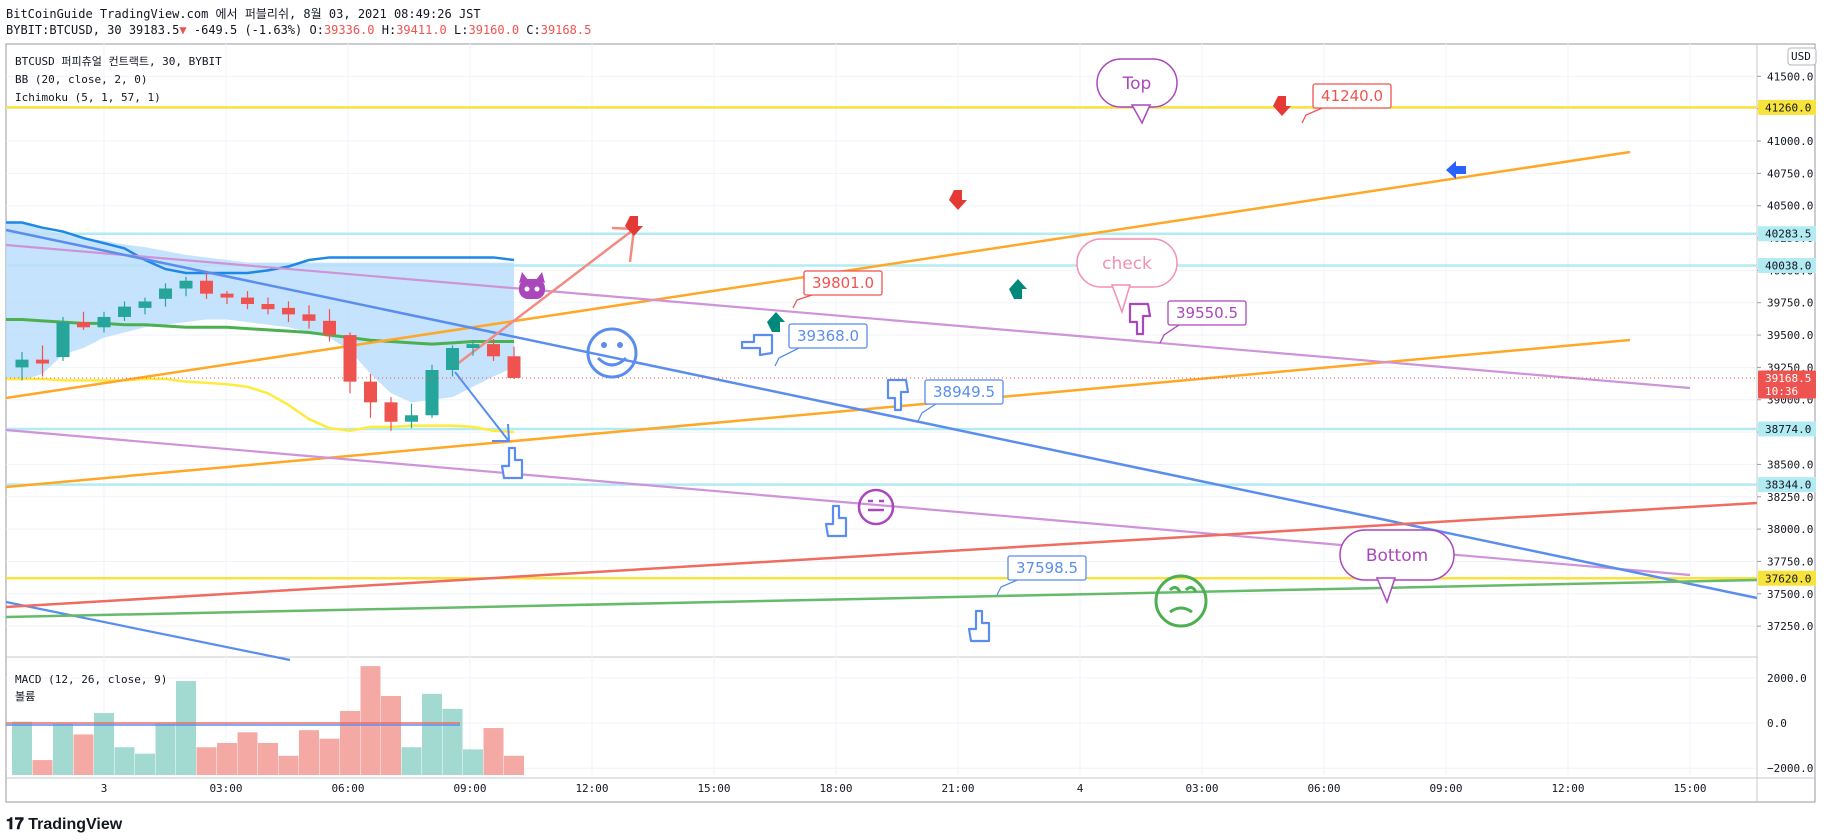 The width and height of the screenshot is (1828, 840). I want to click on time-tick-label: 18:00, so click(835, 788).